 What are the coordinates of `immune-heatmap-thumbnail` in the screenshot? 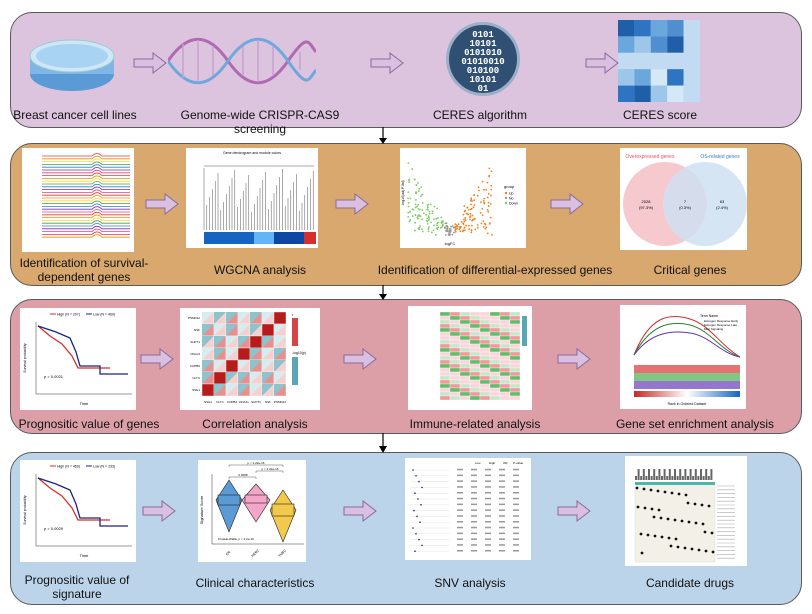 It's located at (470, 358).